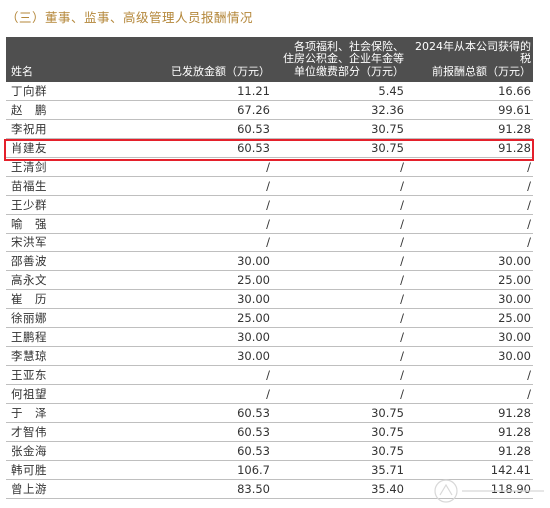 Image resolution: width=550 pixels, height=508 pixels. Describe the element at coordinates (130, 17) in the screenshot. I see `section-title: （三）董事、监事、高级管理人员报酬情况` at that location.